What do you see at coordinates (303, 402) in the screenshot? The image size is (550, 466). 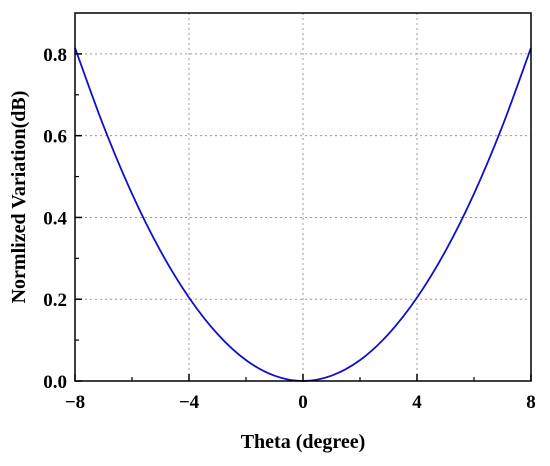 I see `x-tick-label: 0` at bounding box center [303, 402].